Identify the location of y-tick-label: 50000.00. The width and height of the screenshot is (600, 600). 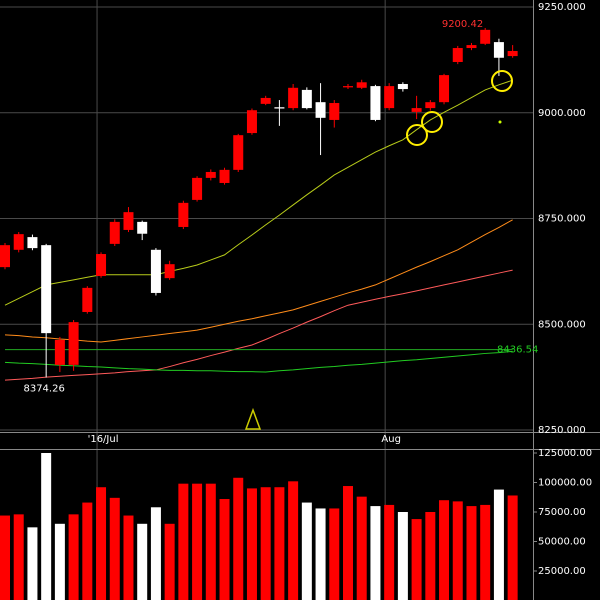
(562, 542).